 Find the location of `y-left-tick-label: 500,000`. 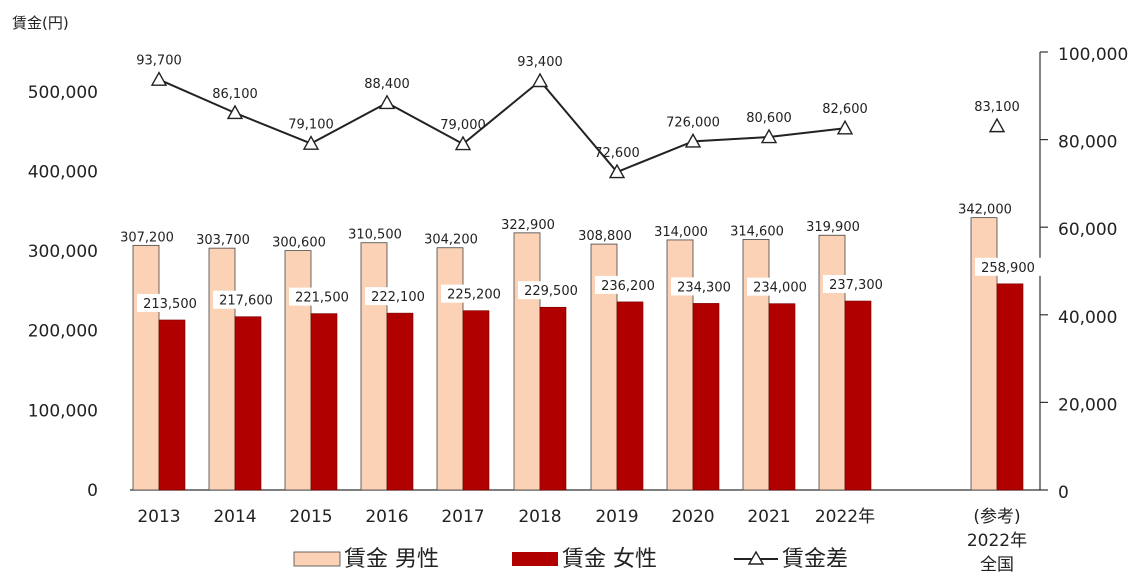

y-left-tick-label: 500,000 is located at coordinates (63, 93).